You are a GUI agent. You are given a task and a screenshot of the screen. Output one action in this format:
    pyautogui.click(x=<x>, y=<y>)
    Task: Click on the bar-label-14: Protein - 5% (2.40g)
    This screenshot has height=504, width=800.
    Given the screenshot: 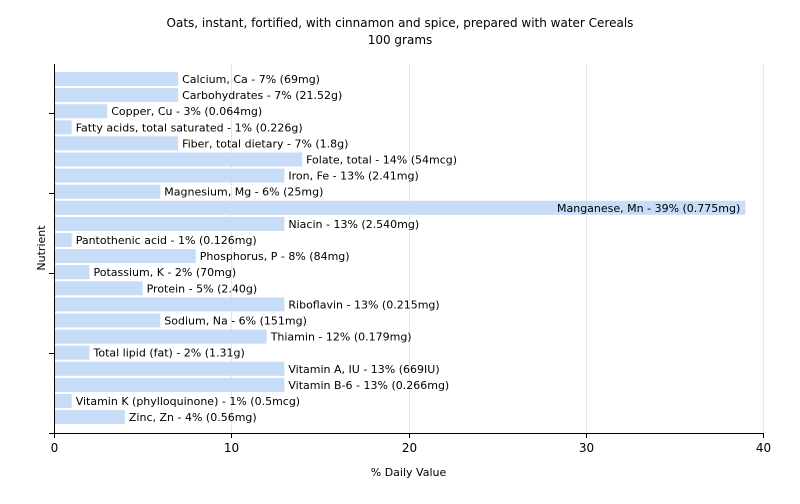 What is the action you would take?
    pyautogui.click(x=202, y=288)
    